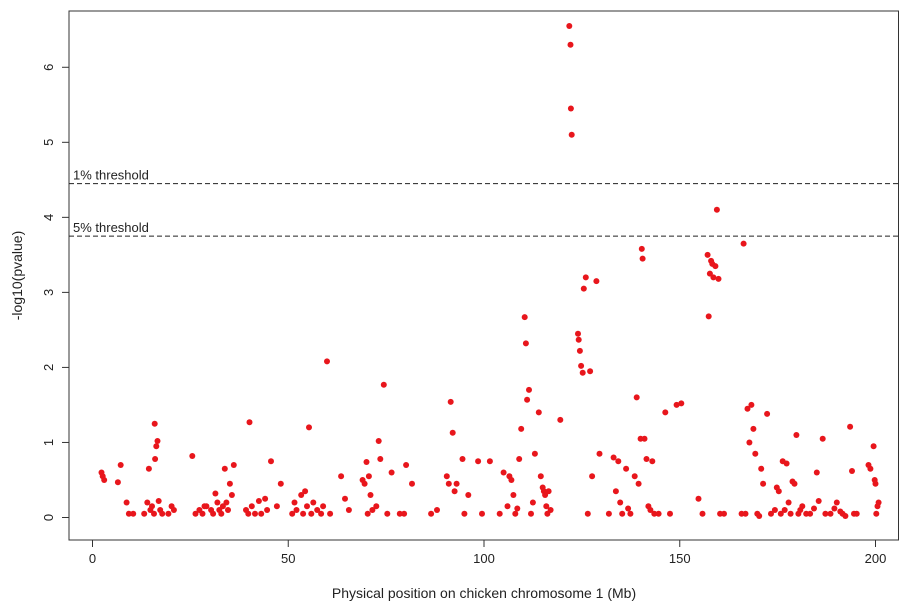 This screenshot has width=899, height=606. What do you see at coordinates (111, 227) in the screenshot?
I see `threshold-label: 5% threshold` at bounding box center [111, 227].